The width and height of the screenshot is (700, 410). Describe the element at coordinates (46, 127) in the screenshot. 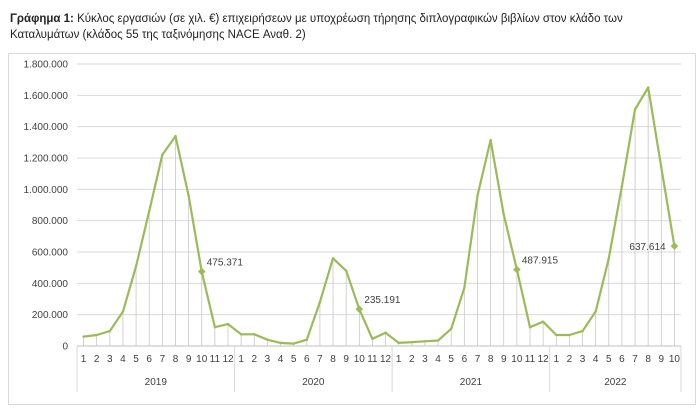

I see `y-tick-label: 1.400.000` at that location.